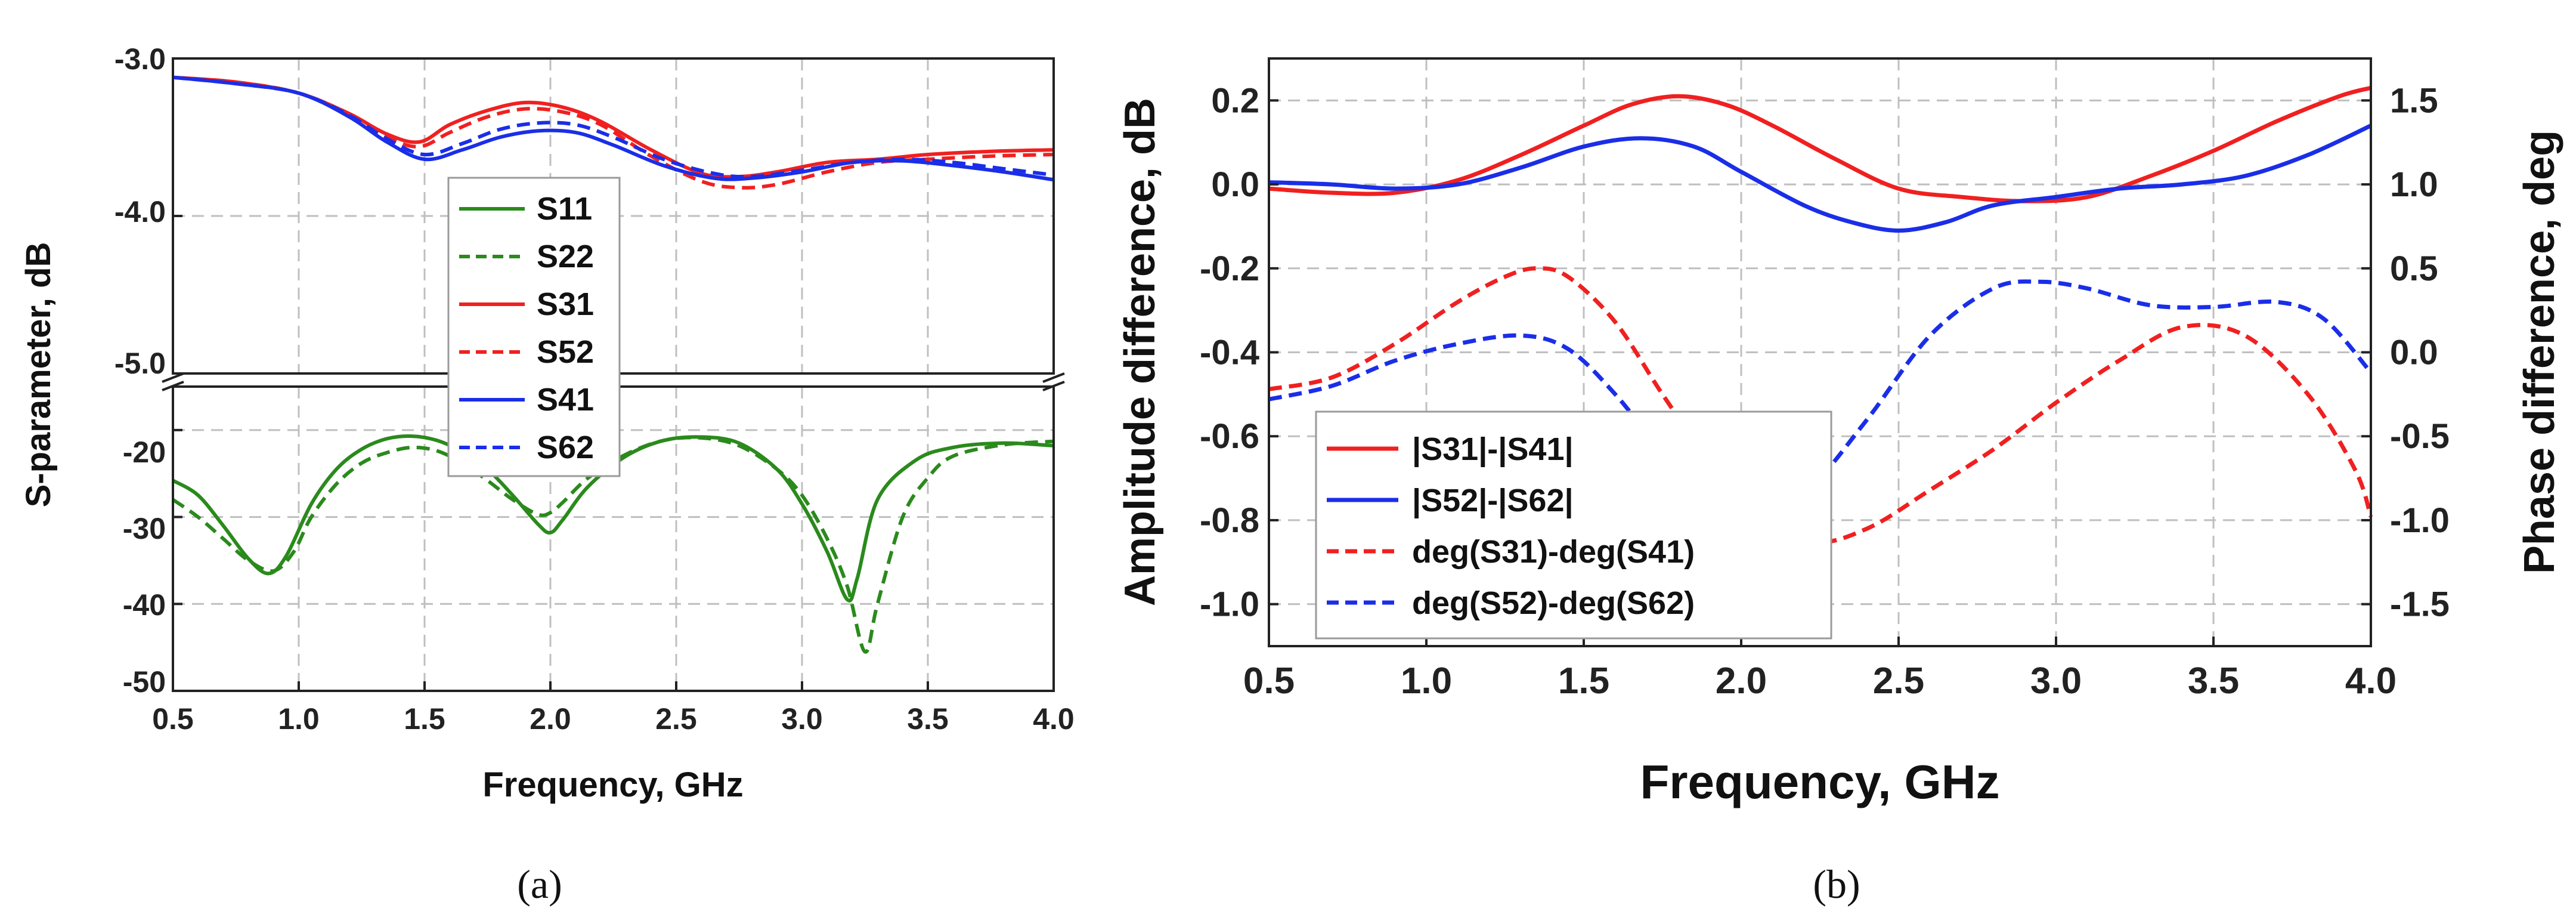 The width and height of the screenshot is (2576, 914). I want to click on chart-a-xlabel: Frequency, GHz, so click(612, 784).